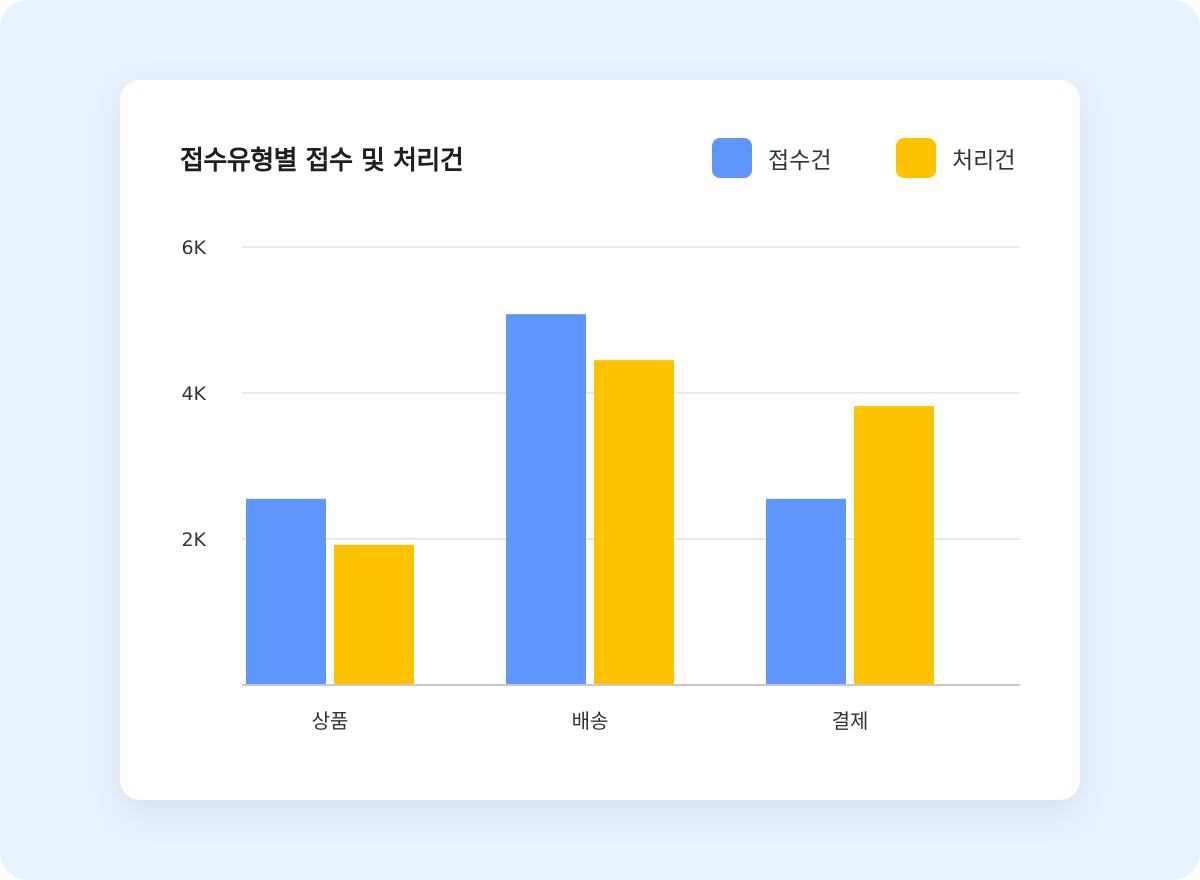 Image resolution: width=1200 pixels, height=880 pixels. I want to click on y-tick-label: 6K, so click(193, 248).